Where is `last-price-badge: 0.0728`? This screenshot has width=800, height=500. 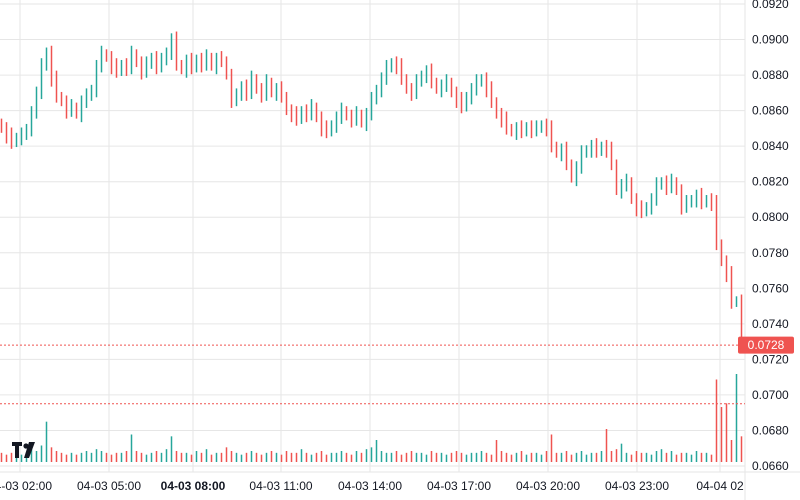 last-price-badge: 0.0728 is located at coordinates (766, 345).